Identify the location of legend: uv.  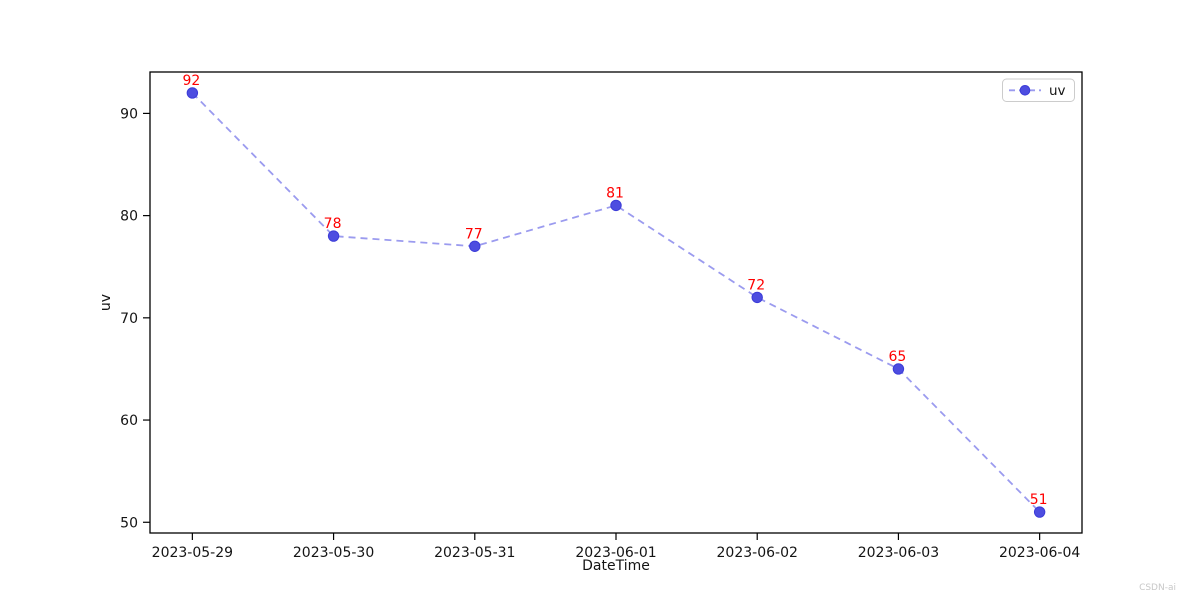
(1038, 90).